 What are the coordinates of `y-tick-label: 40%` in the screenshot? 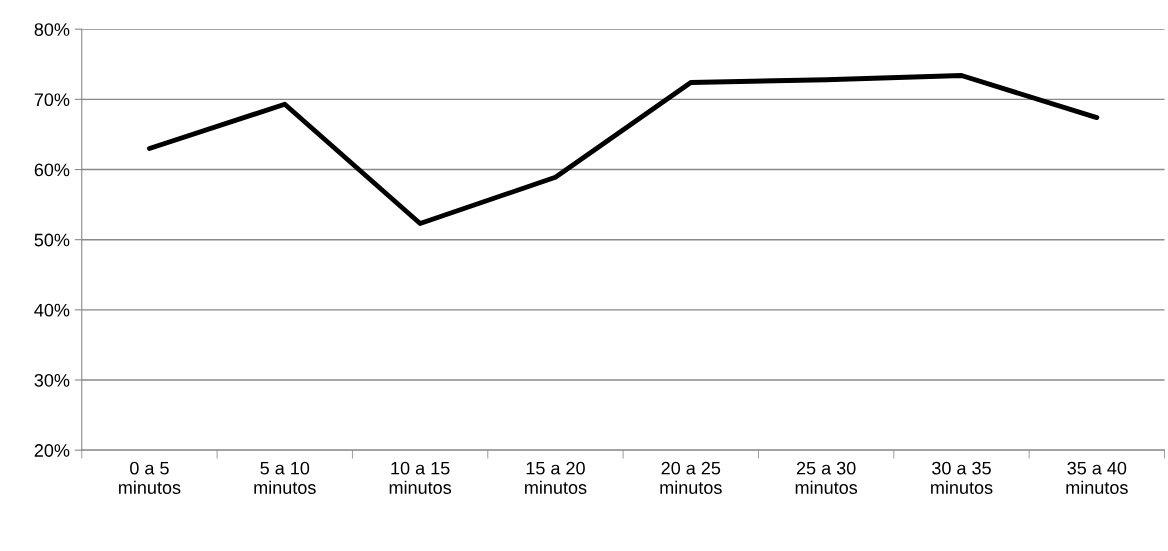 It's located at (52, 310).